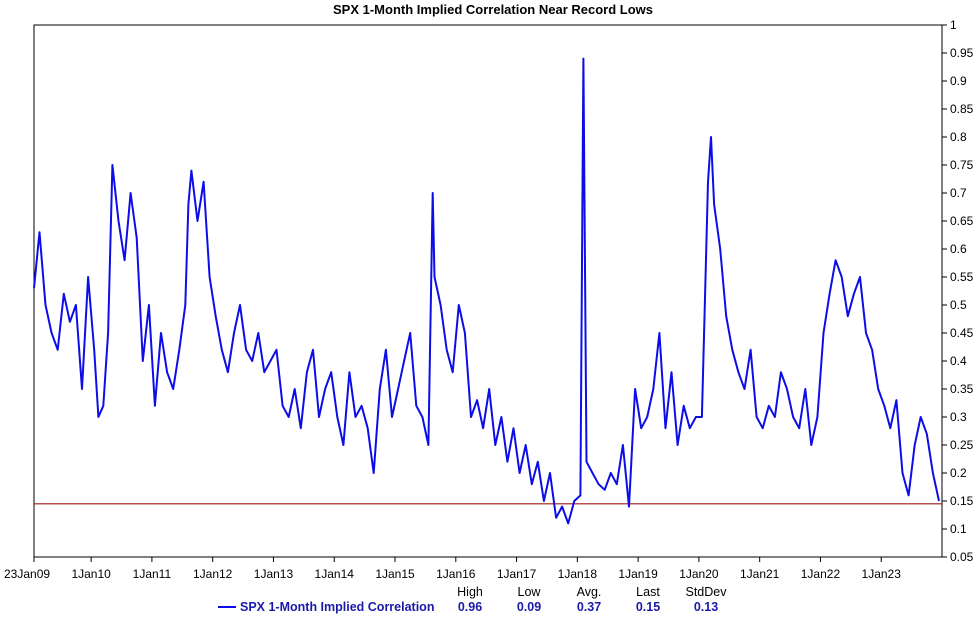 The width and height of the screenshot is (979, 630). Describe the element at coordinates (529, 607) in the screenshot. I see `stat-value: 0.09` at that location.